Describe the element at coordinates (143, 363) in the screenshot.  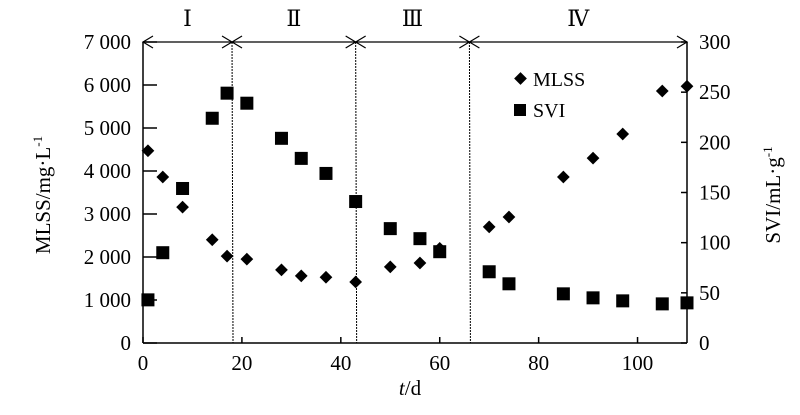
I see `x-tick-label: 0` at that location.